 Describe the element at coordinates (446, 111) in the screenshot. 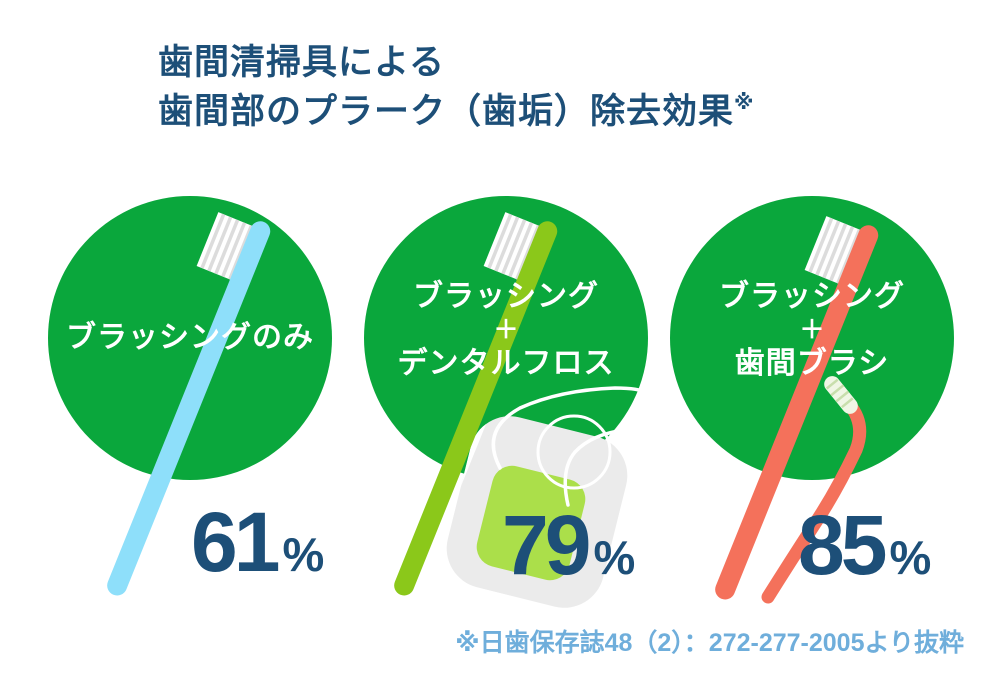

I see `title-line2: 歯間部のプラーク（歯垢）除去効果` at that location.